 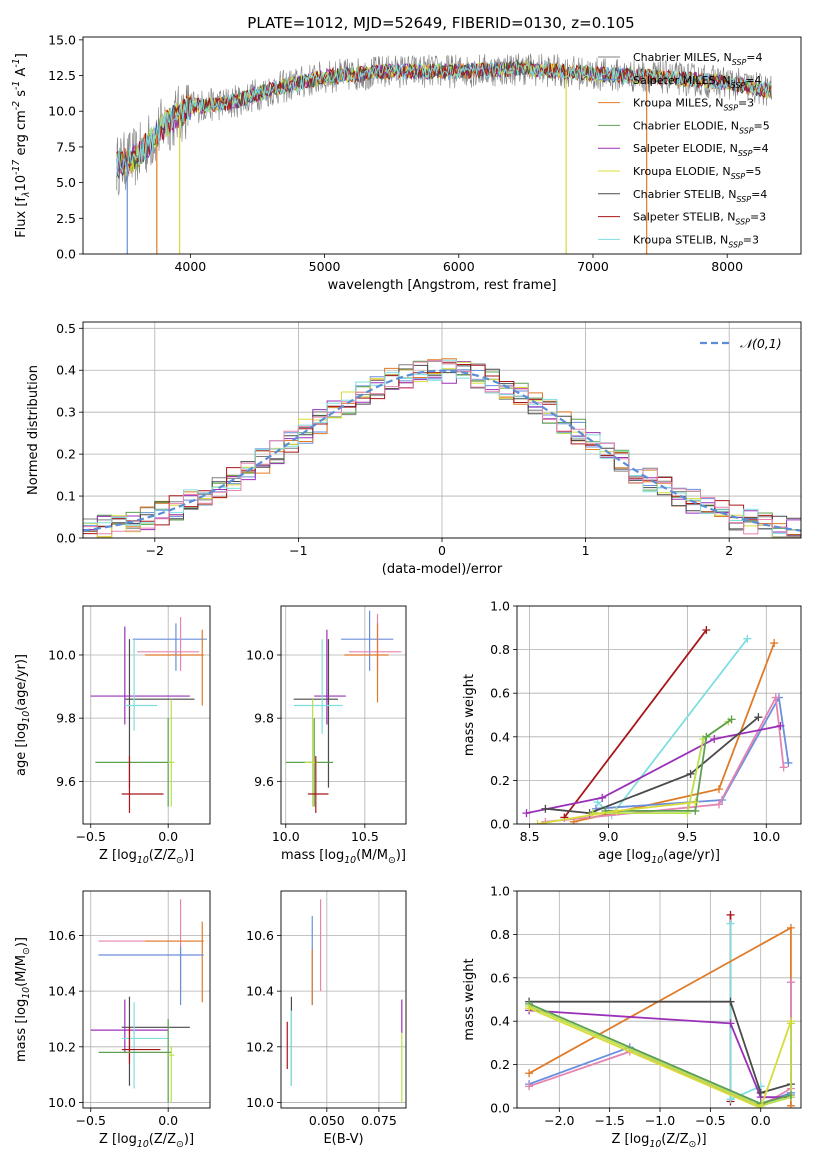 I want to click on y-tick-label: 5.0, so click(x=66, y=182).